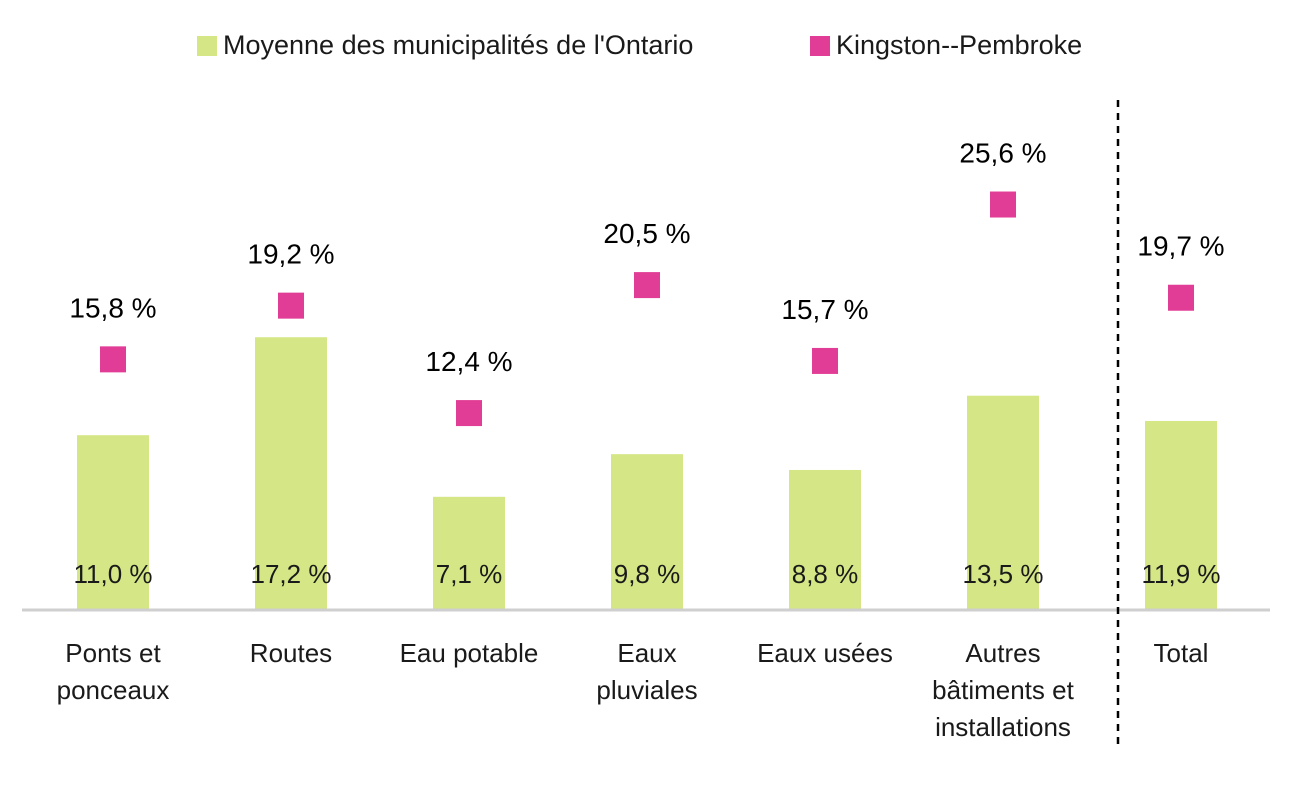 The height and width of the screenshot is (800, 1290). I want to click on category-label-6: Autres bâtiments et installations, so click(1003, 690).